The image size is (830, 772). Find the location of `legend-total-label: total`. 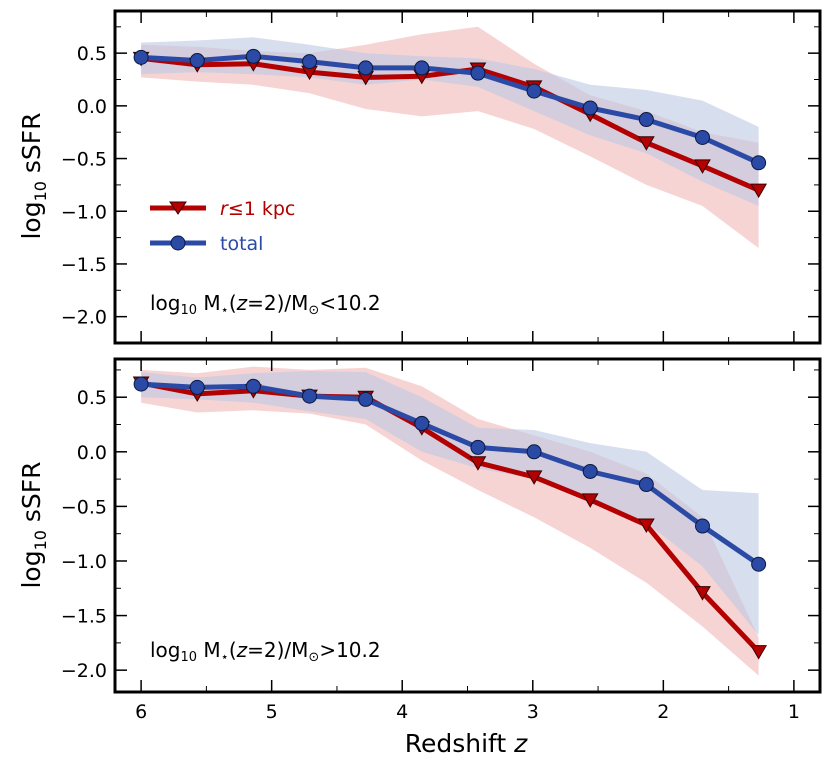

legend-total-label: total is located at coordinates (241, 244).